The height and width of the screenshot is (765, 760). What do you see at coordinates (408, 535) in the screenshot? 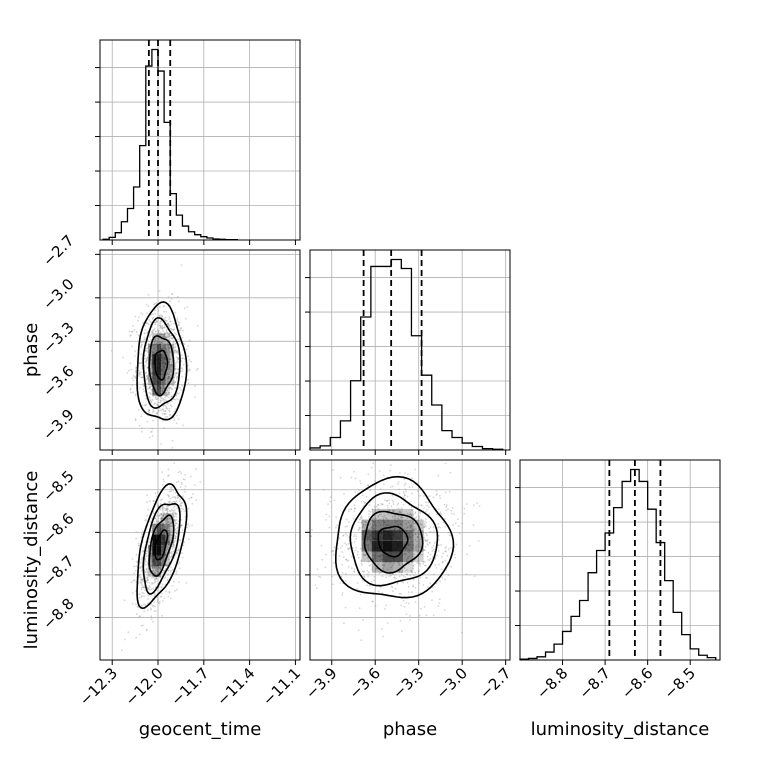
I see `density-cell` at bounding box center [408, 535].